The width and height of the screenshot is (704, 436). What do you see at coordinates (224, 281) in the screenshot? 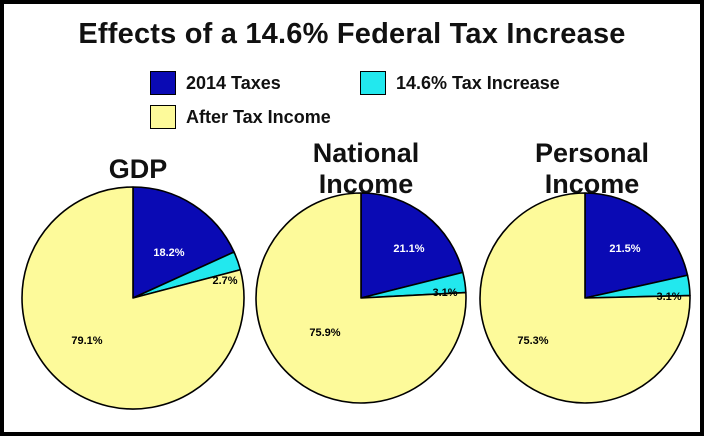
I see `data-label-gdp-tax-increase: 2.7%` at bounding box center [224, 281].